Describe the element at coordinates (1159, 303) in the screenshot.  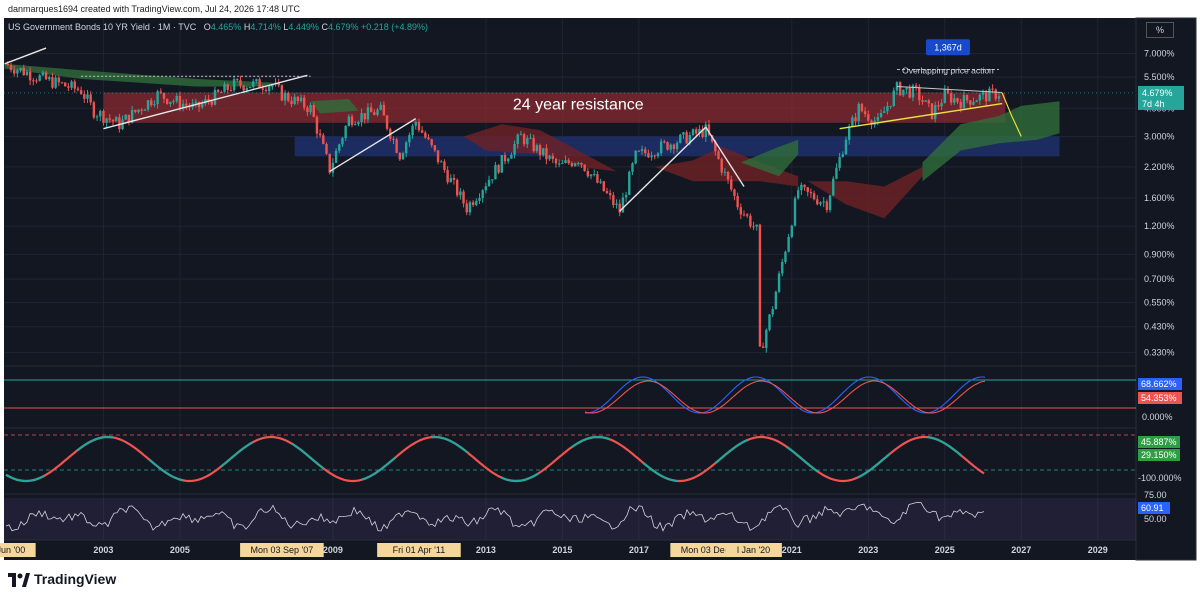
I see `price-tick-9: 0.550%` at that location.